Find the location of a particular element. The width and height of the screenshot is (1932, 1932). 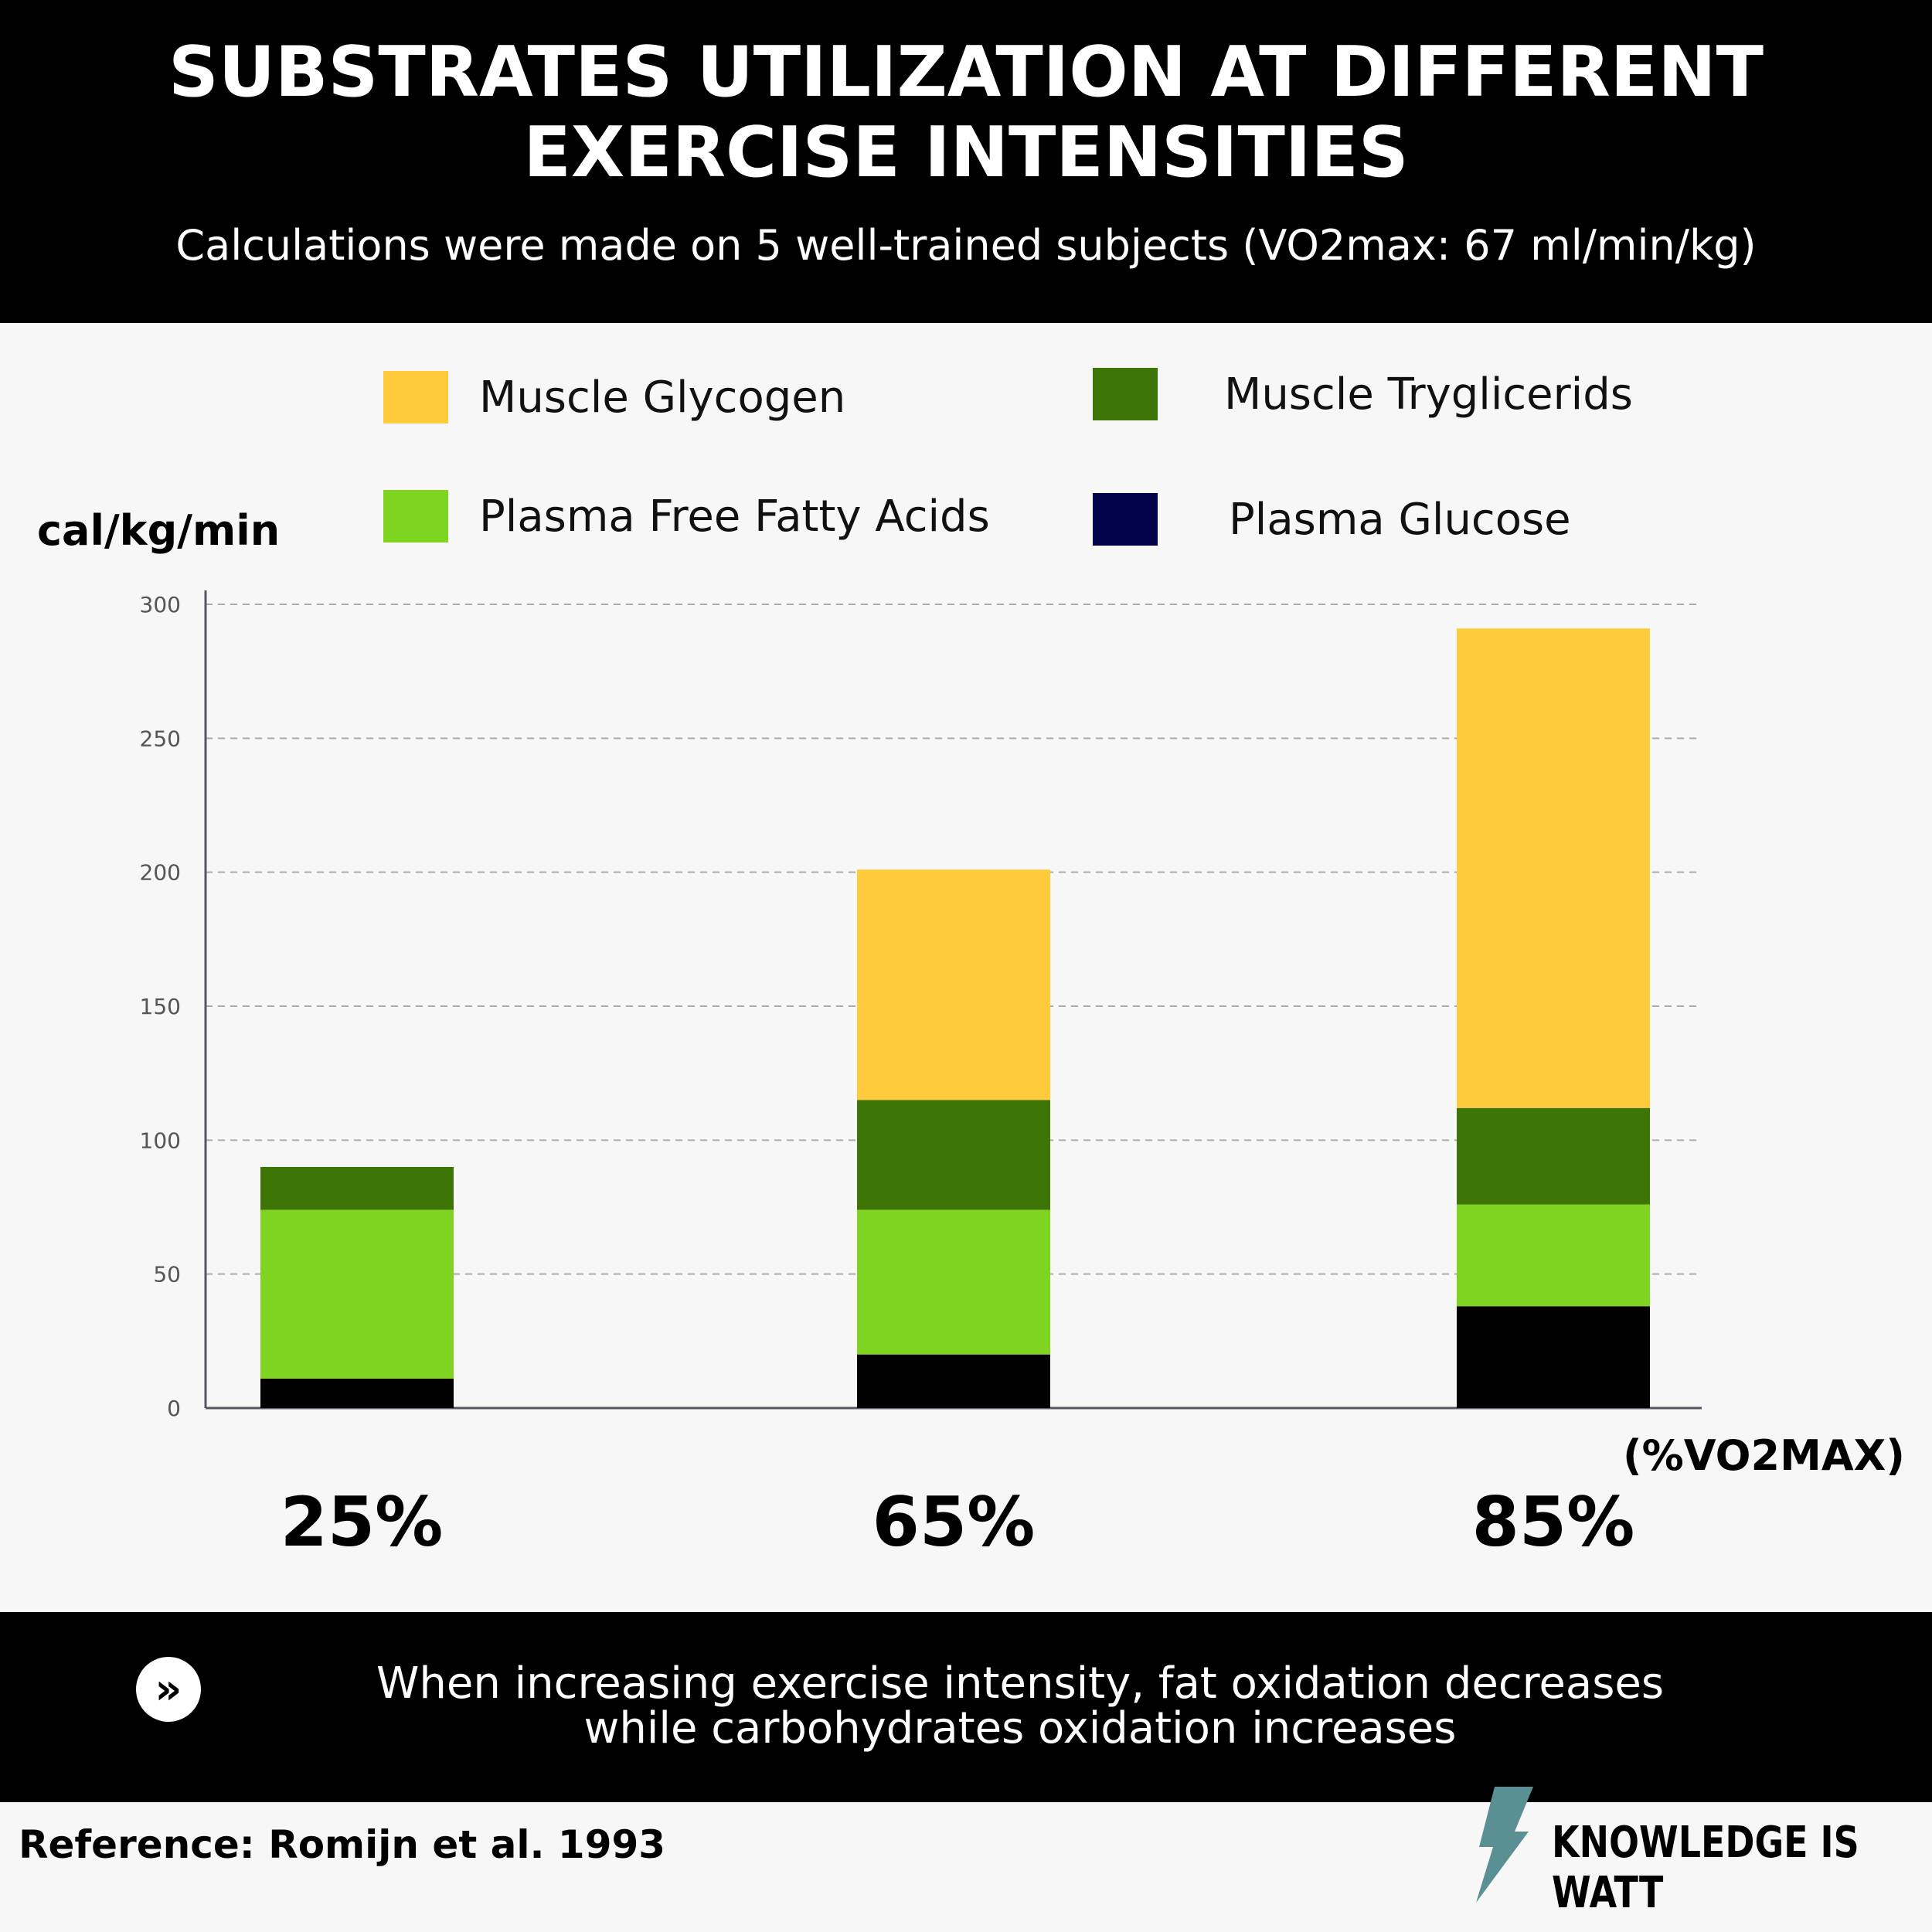

legend-item-plasma-glucose: Plasma Glucose is located at coordinates (1332, 519).